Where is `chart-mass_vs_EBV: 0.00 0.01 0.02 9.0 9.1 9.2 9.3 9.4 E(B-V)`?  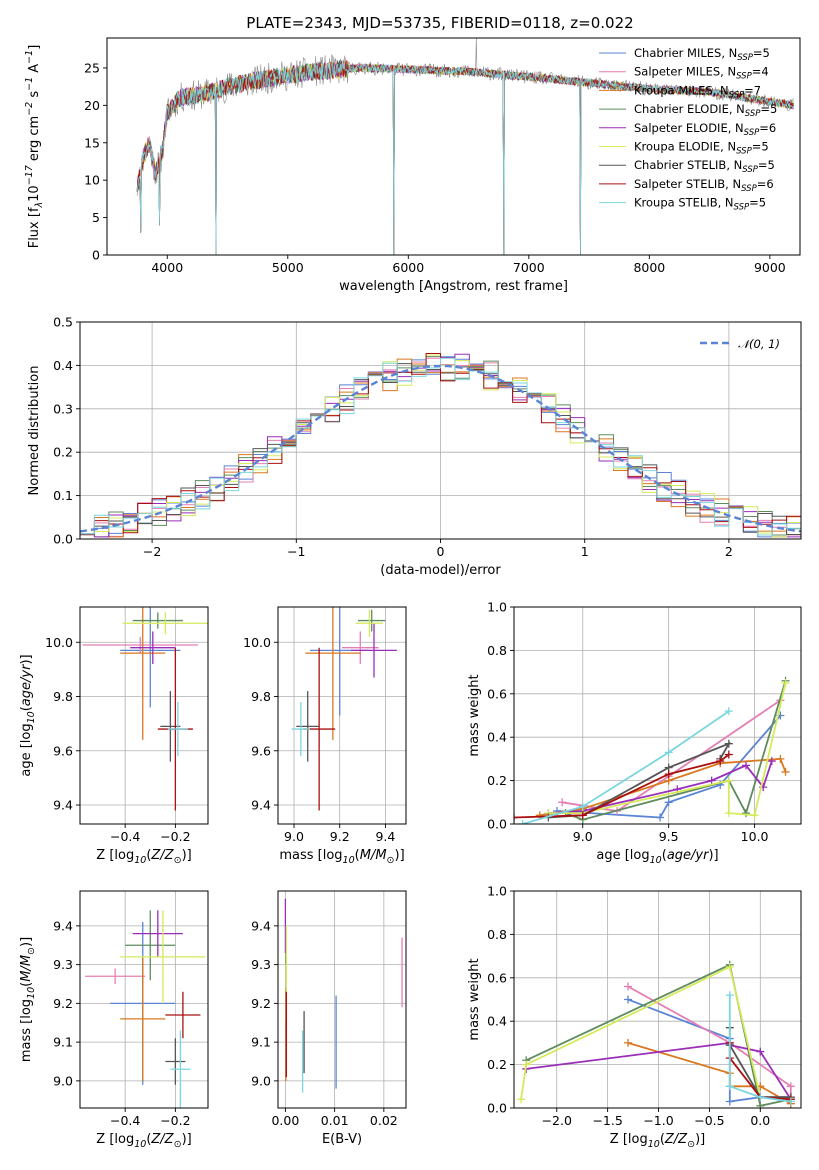 chart-mass_vs_EBV: 0.00 0.01 0.02 9.0 9.1 9.2 9.3 9.4 E(B-V) is located at coordinates (329, 1018).